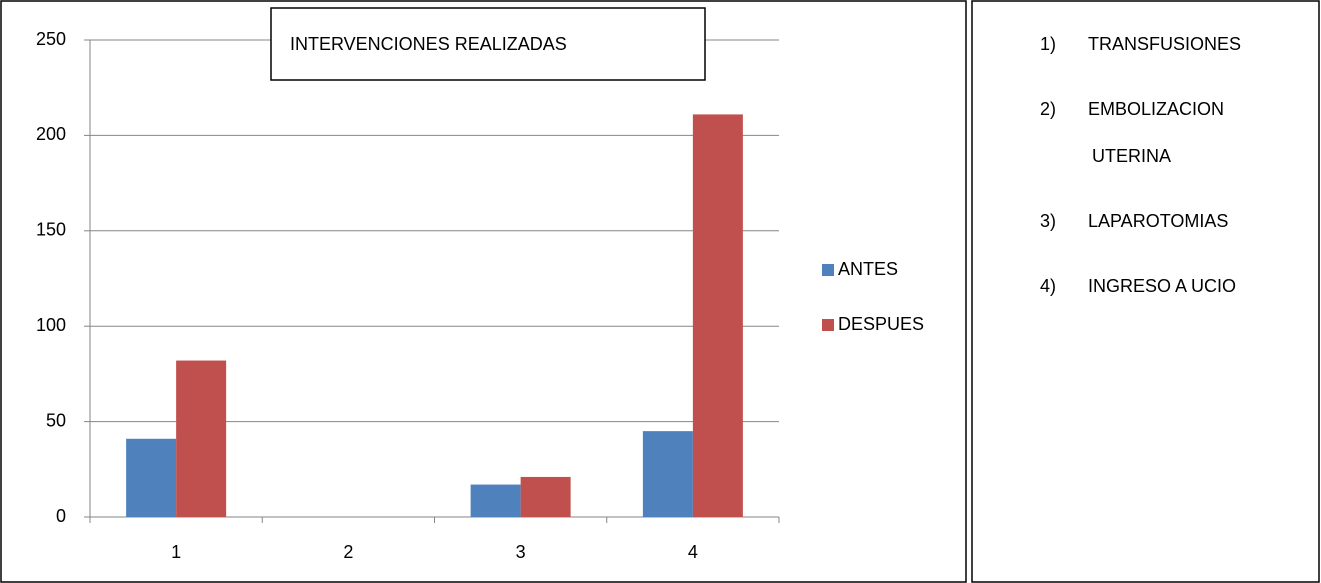 The width and height of the screenshot is (1321, 583). I want to click on y-tick-label: 100, so click(51, 325).